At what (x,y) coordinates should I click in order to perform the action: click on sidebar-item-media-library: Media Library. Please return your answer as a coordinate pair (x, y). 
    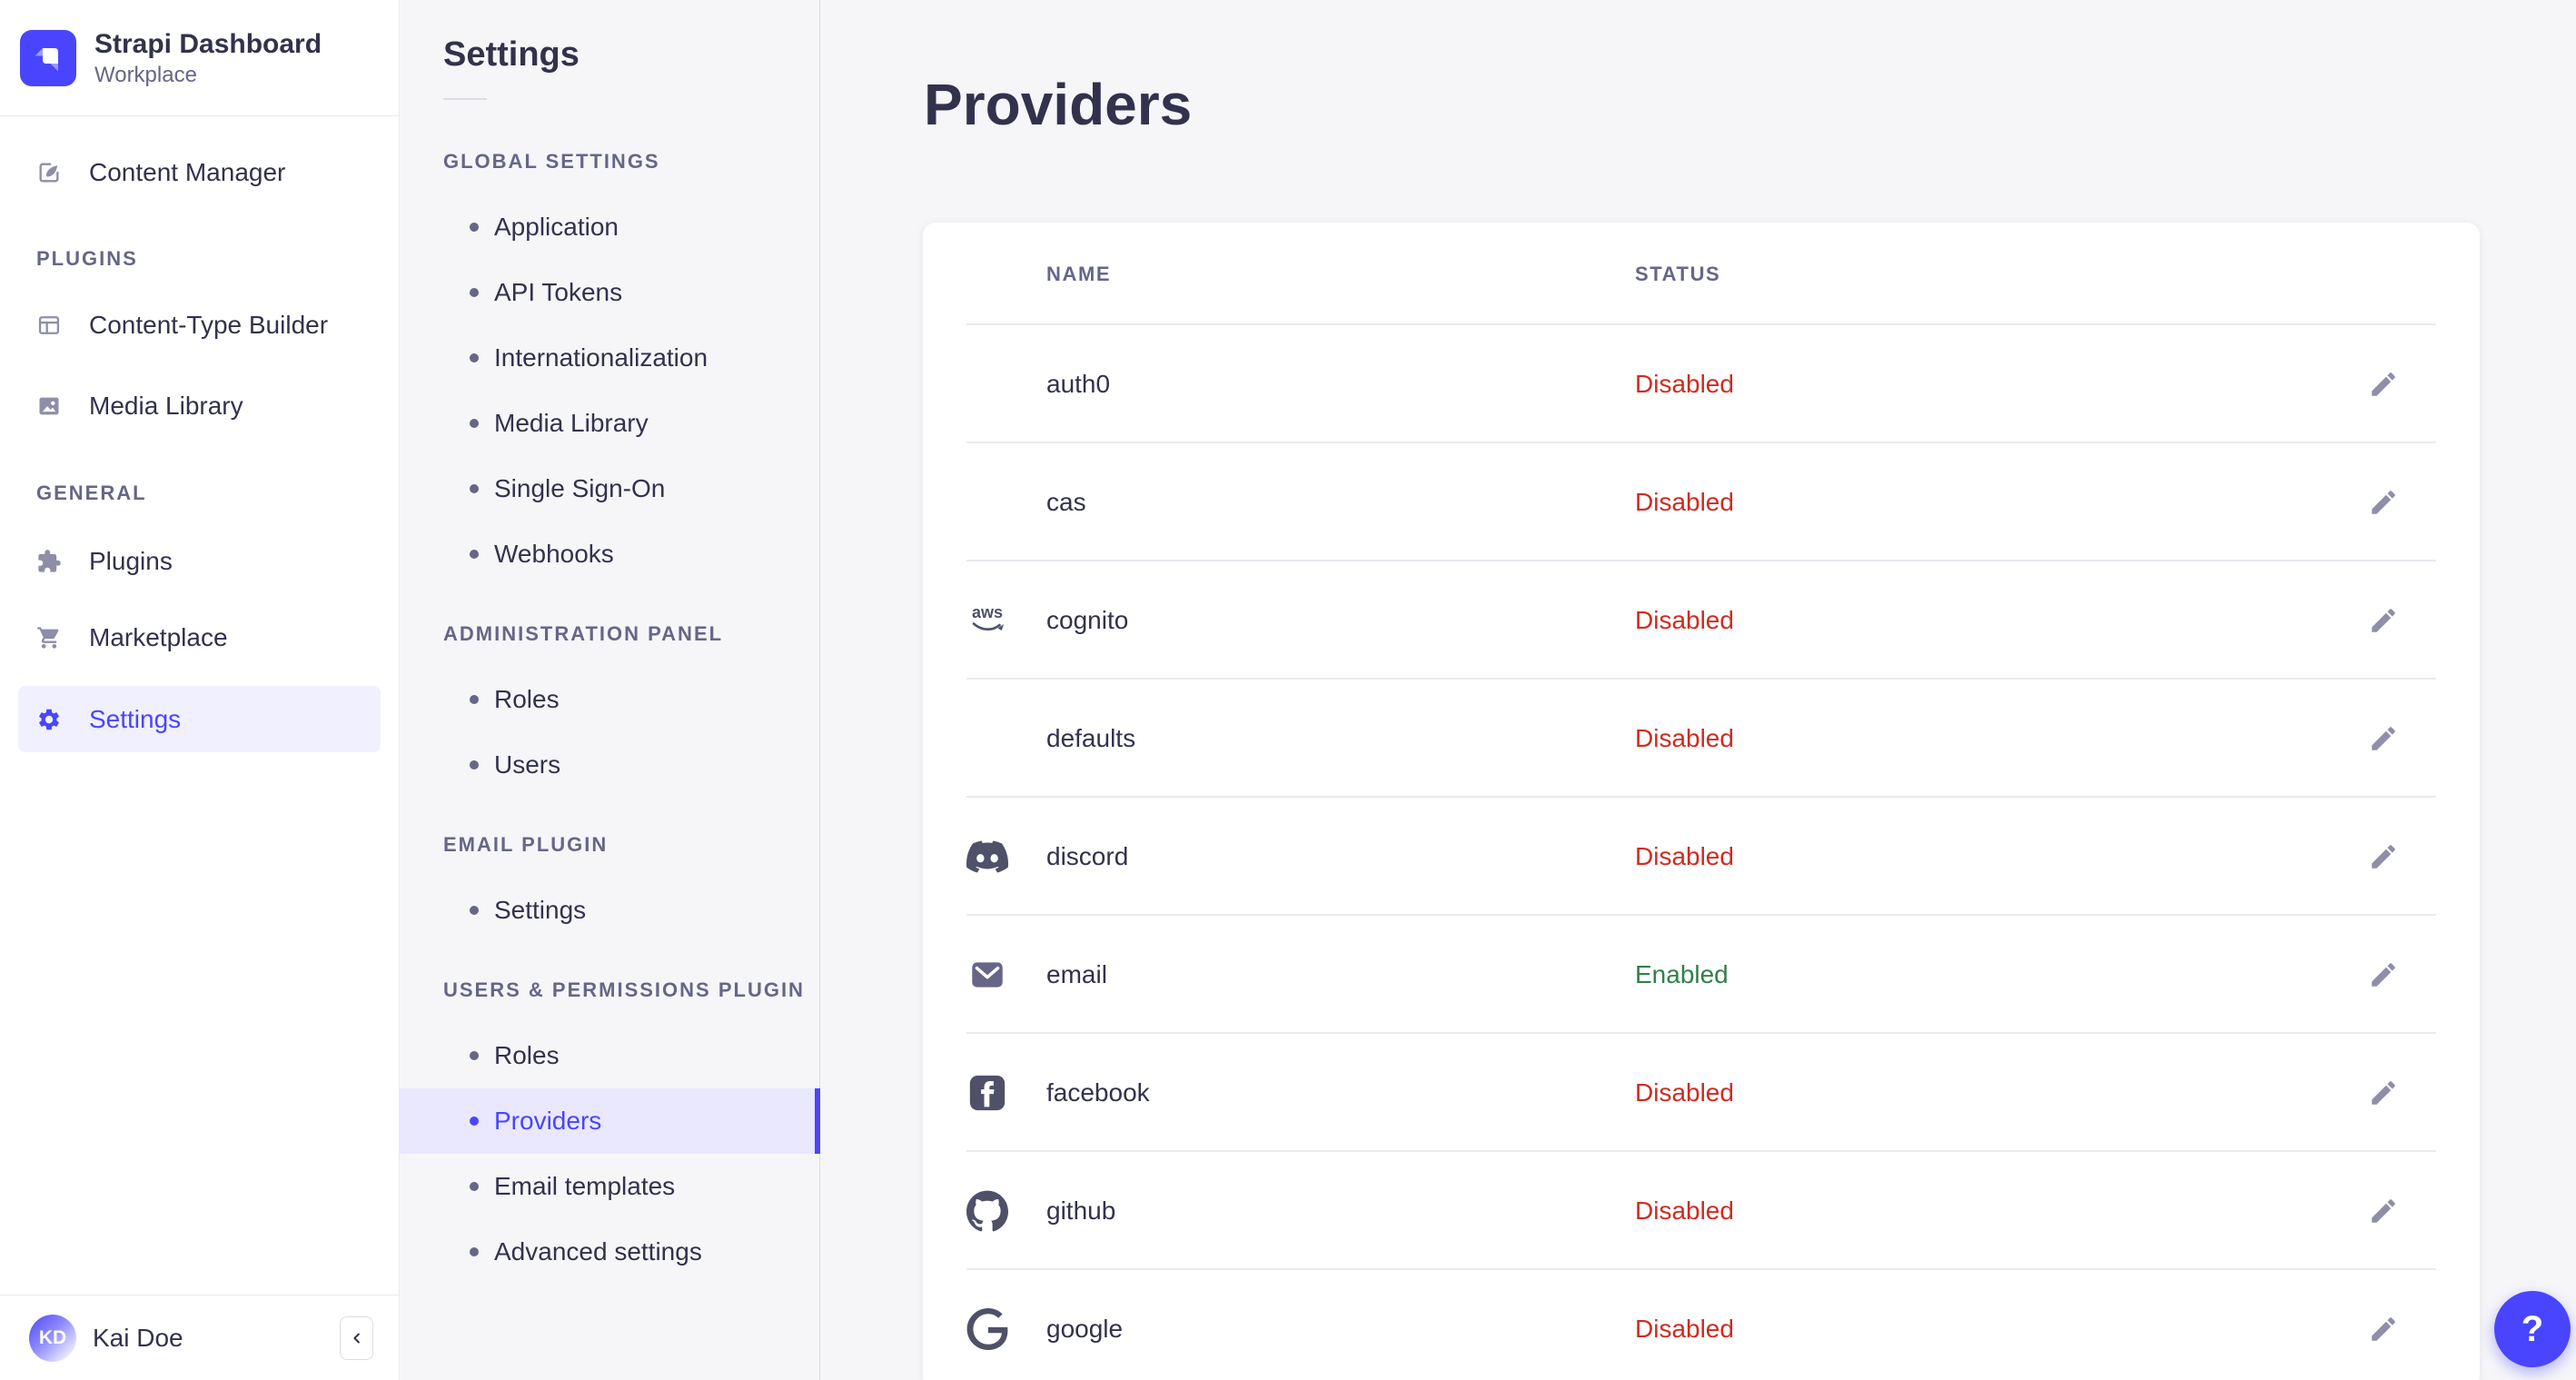
    Looking at the image, I should click on (199, 406).